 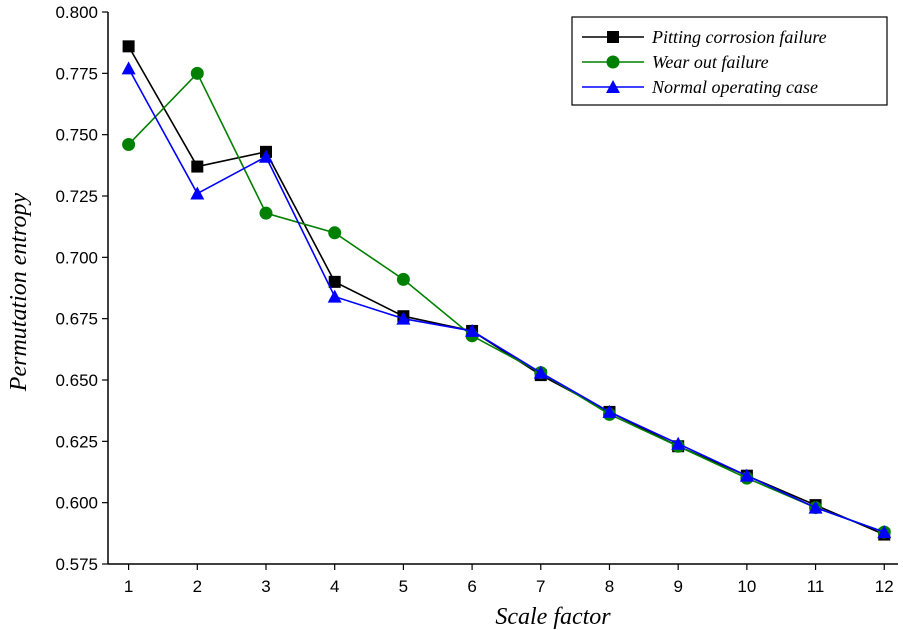 What do you see at coordinates (76, 319) in the screenshot?
I see `y-tick-label: 0.675` at bounding box center [76, 319].